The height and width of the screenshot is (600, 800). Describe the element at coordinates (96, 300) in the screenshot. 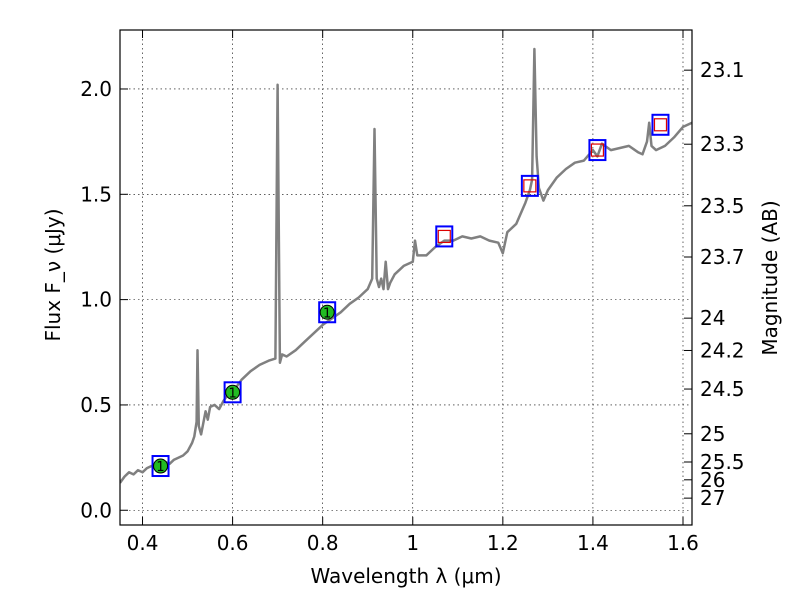

I see `y-tick-label: 1.0` at that location.